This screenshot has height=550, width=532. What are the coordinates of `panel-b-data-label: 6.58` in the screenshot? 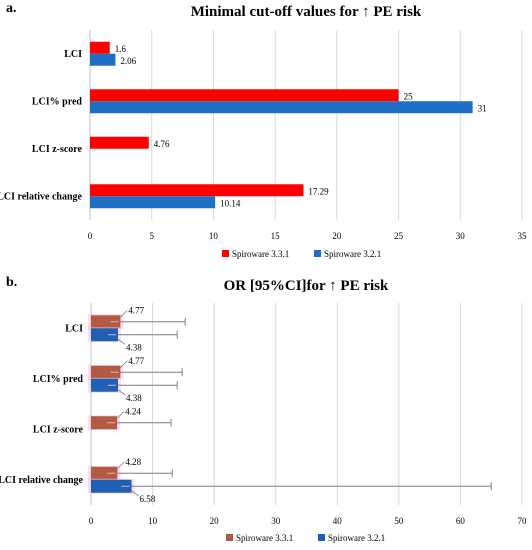 It's located at (148, 499).